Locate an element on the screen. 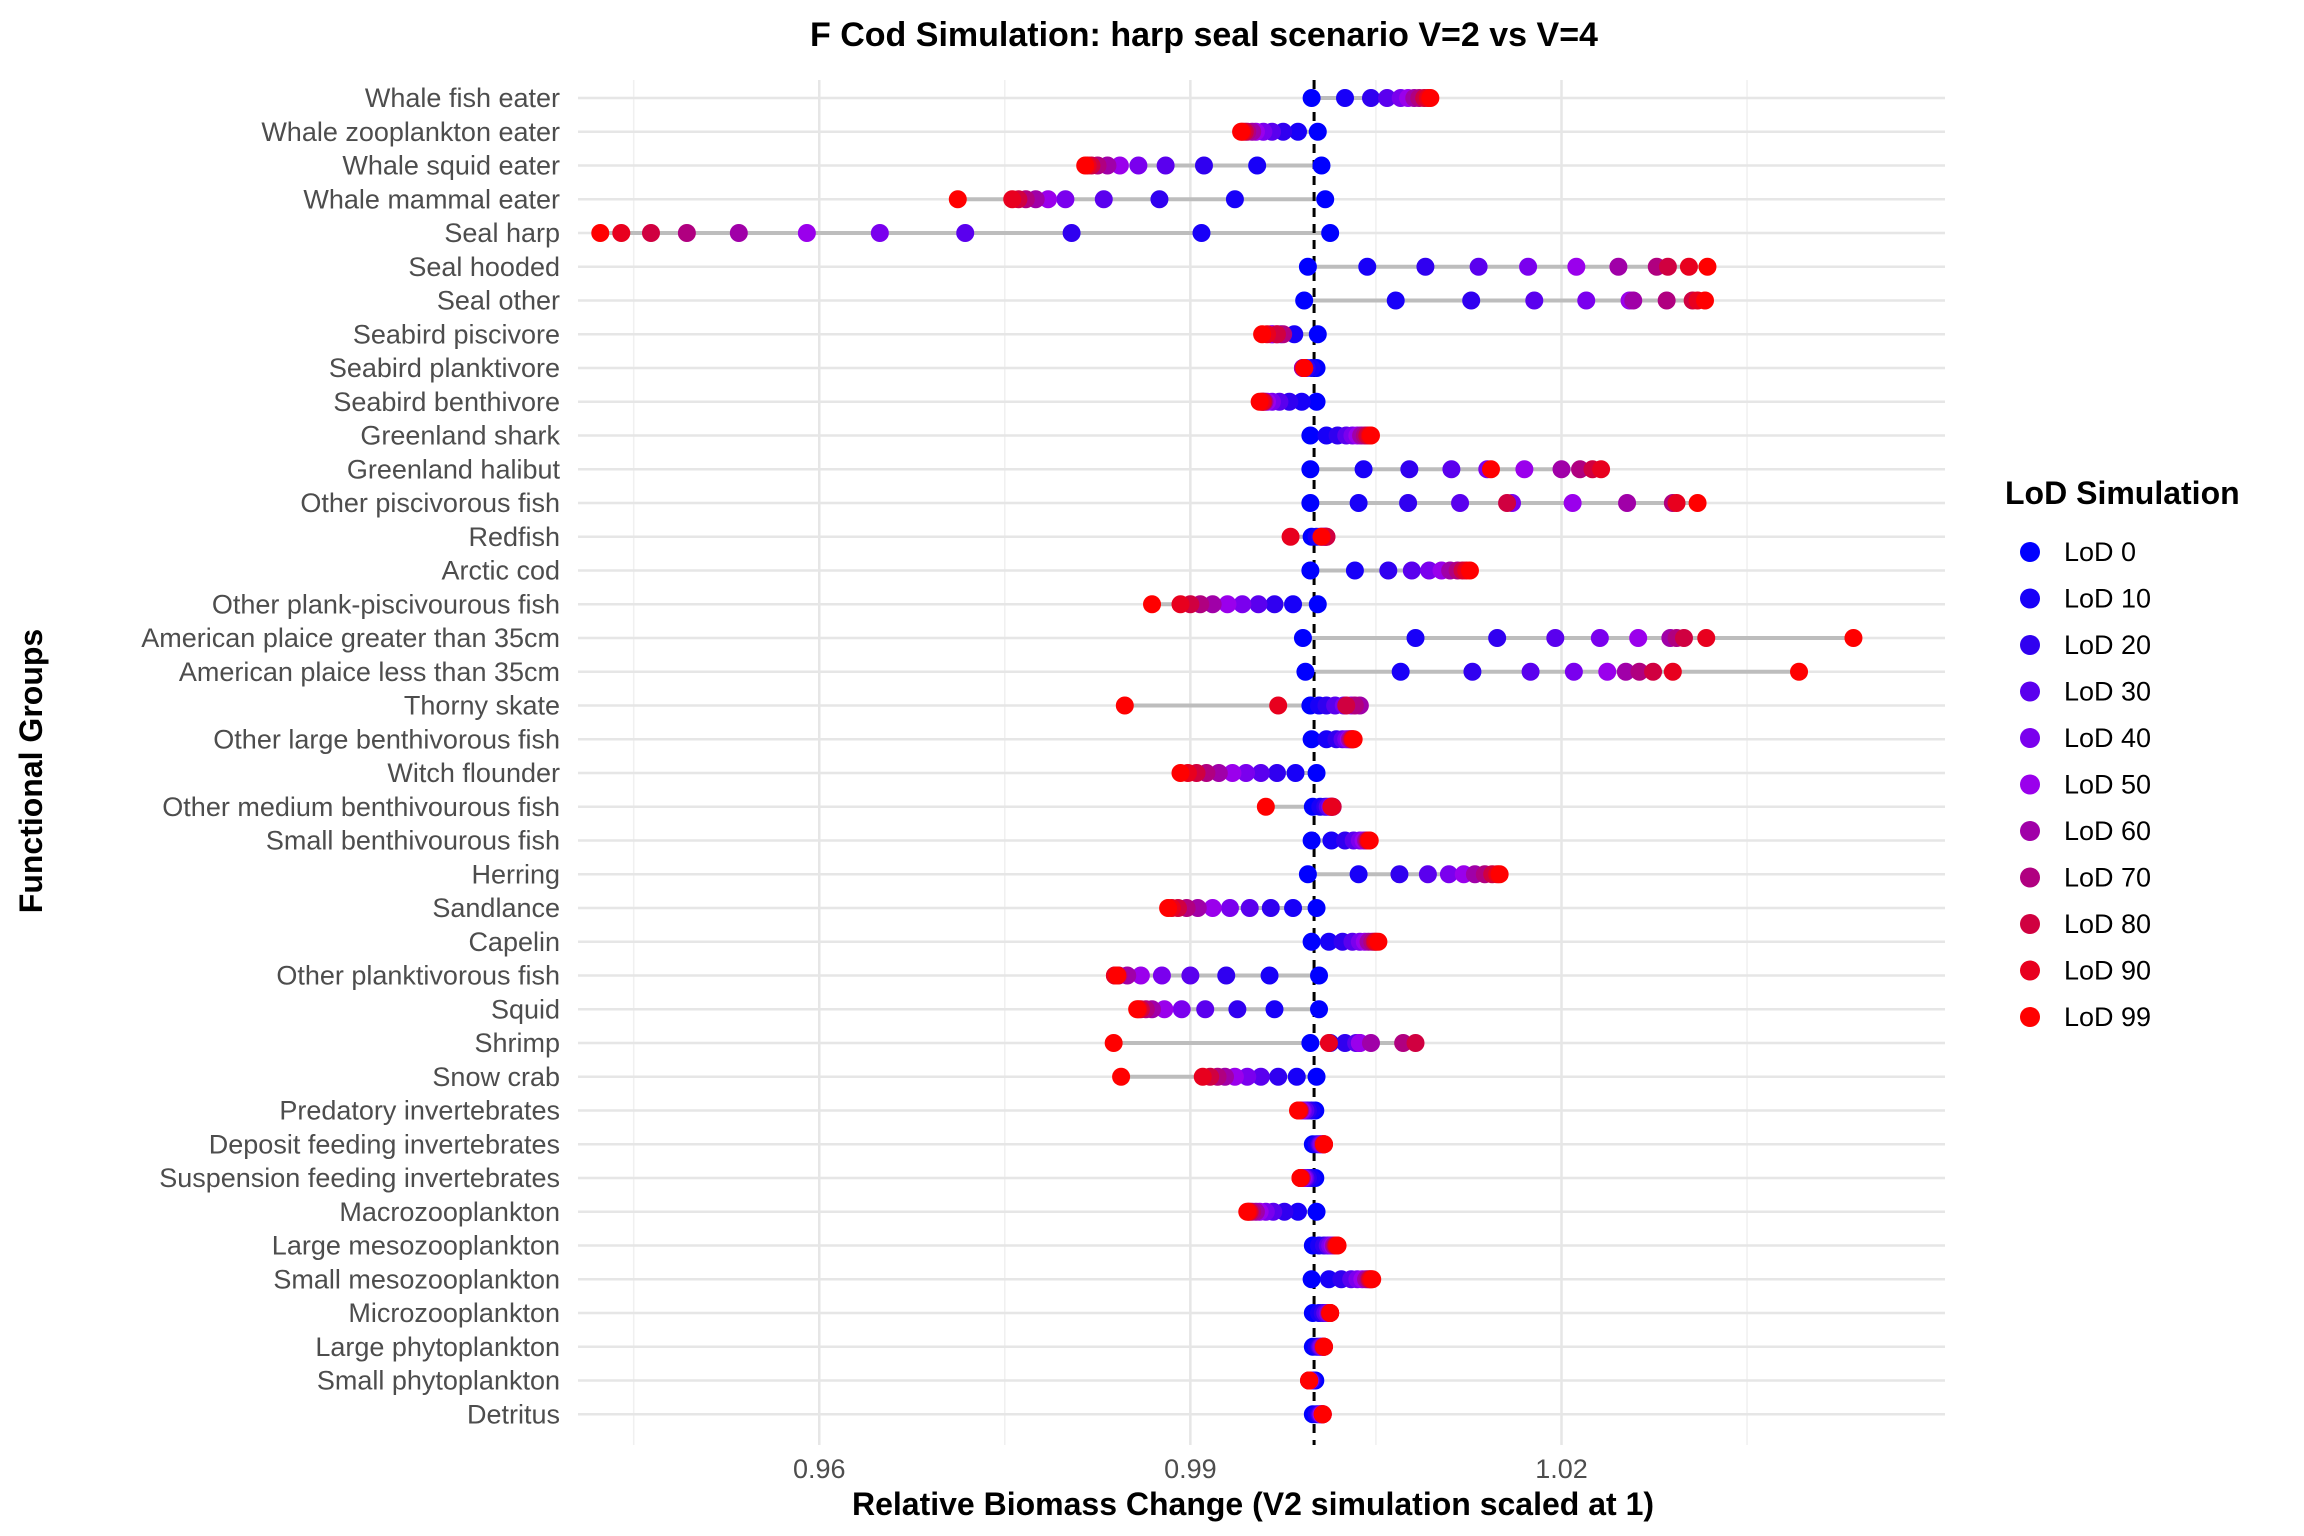 The height and width of the screenshot is (1536, 2304). y-tick-label: Arctic cod is located at coordinates (500, 571).